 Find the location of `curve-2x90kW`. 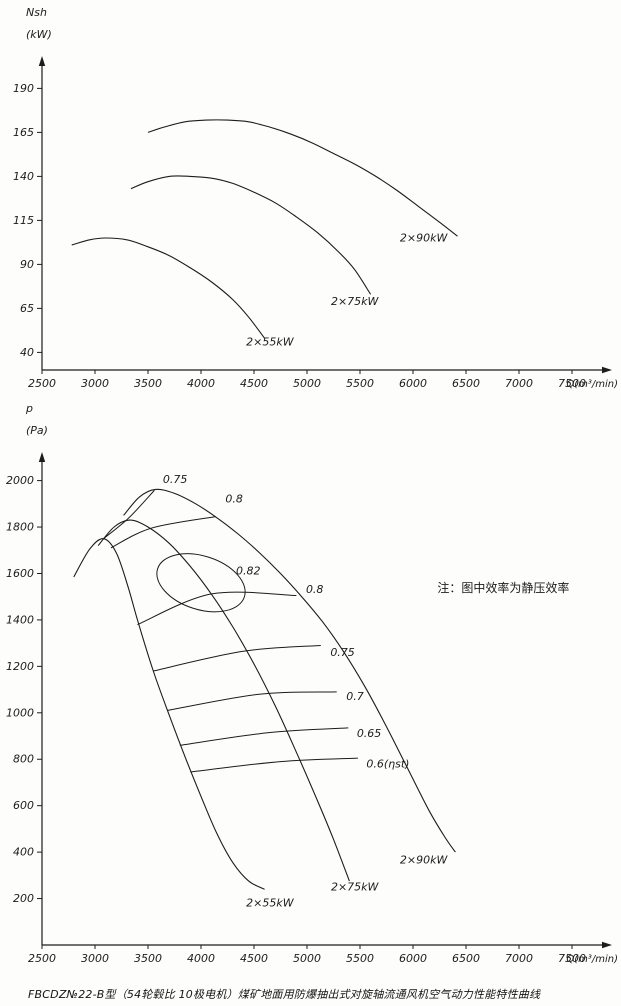

curve-2x90kW is located at coordinates (302, 178).